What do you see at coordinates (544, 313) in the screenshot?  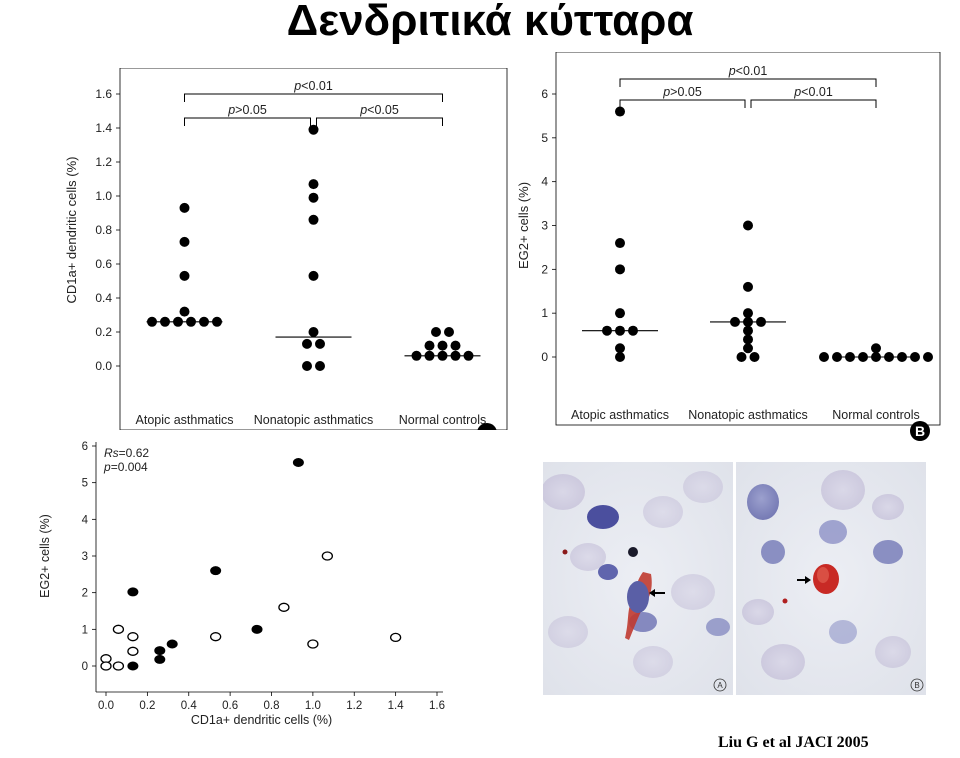 I see `y-tick-label: 1` at bounding box center [544, 313].